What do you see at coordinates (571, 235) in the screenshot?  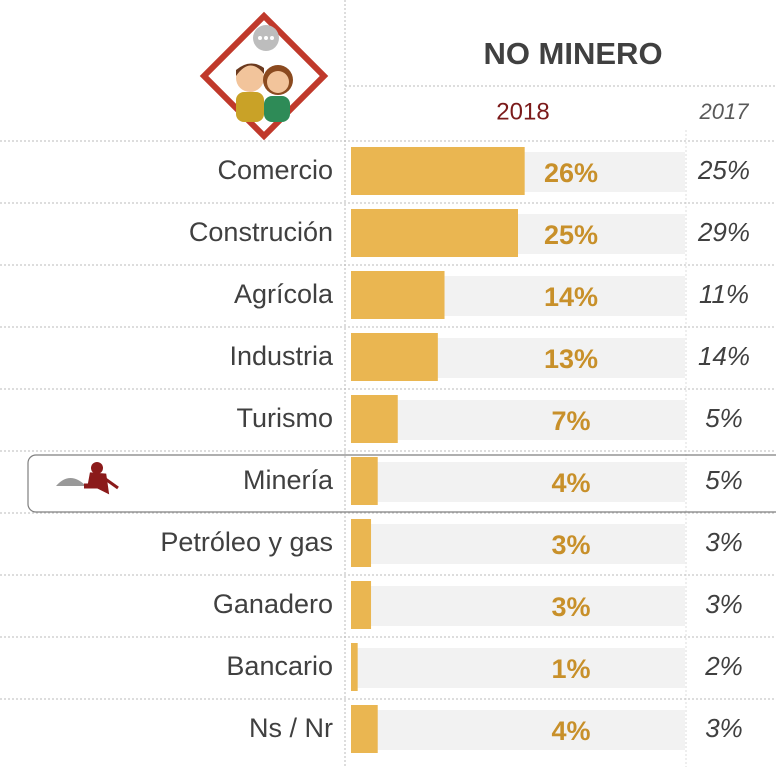 I see `value-label: 25%` at bounding box center [571, 235].